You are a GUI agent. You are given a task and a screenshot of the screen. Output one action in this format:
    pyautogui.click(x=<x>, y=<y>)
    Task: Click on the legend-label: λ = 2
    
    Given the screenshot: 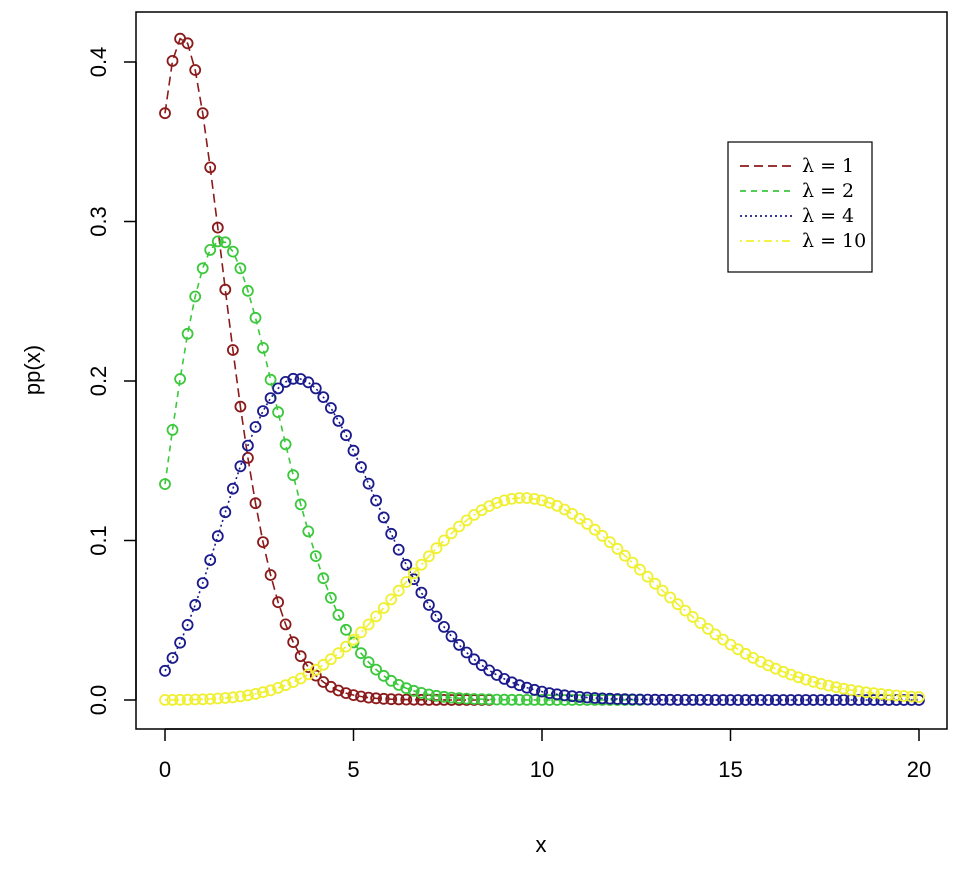 What is the action you would take?
    pyautogui.click(x=828, y=191)
    